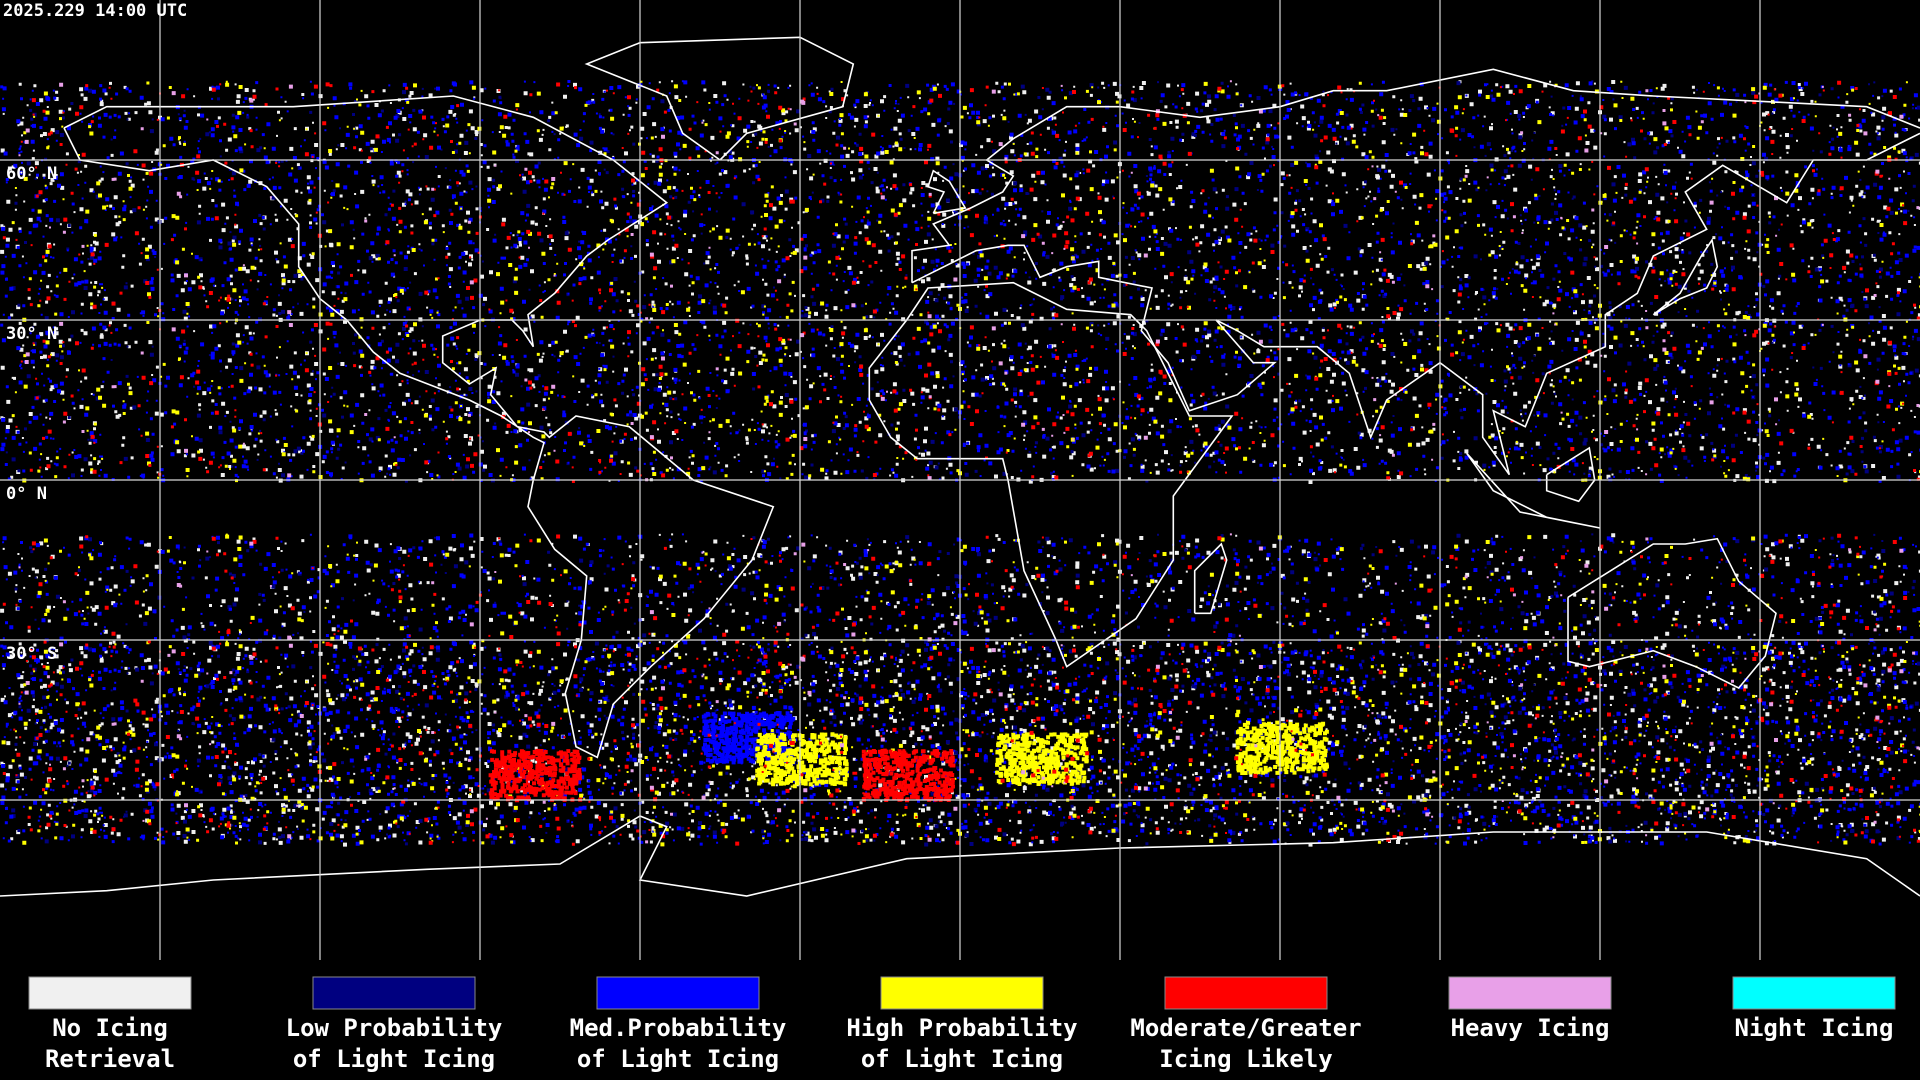  What do you see at coordinates (678, 1028) in the screenshot?
I see `legend-label: Med.Probability` at bounding box center [678, 1028].